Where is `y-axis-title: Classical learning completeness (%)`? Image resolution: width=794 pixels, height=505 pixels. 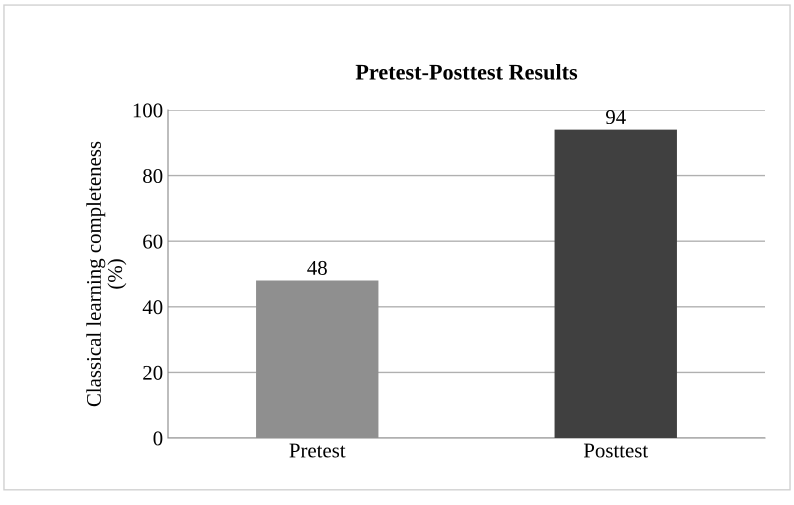 y-axis-title: Classical learning completeness (%) is located at coordinates (106, 274).